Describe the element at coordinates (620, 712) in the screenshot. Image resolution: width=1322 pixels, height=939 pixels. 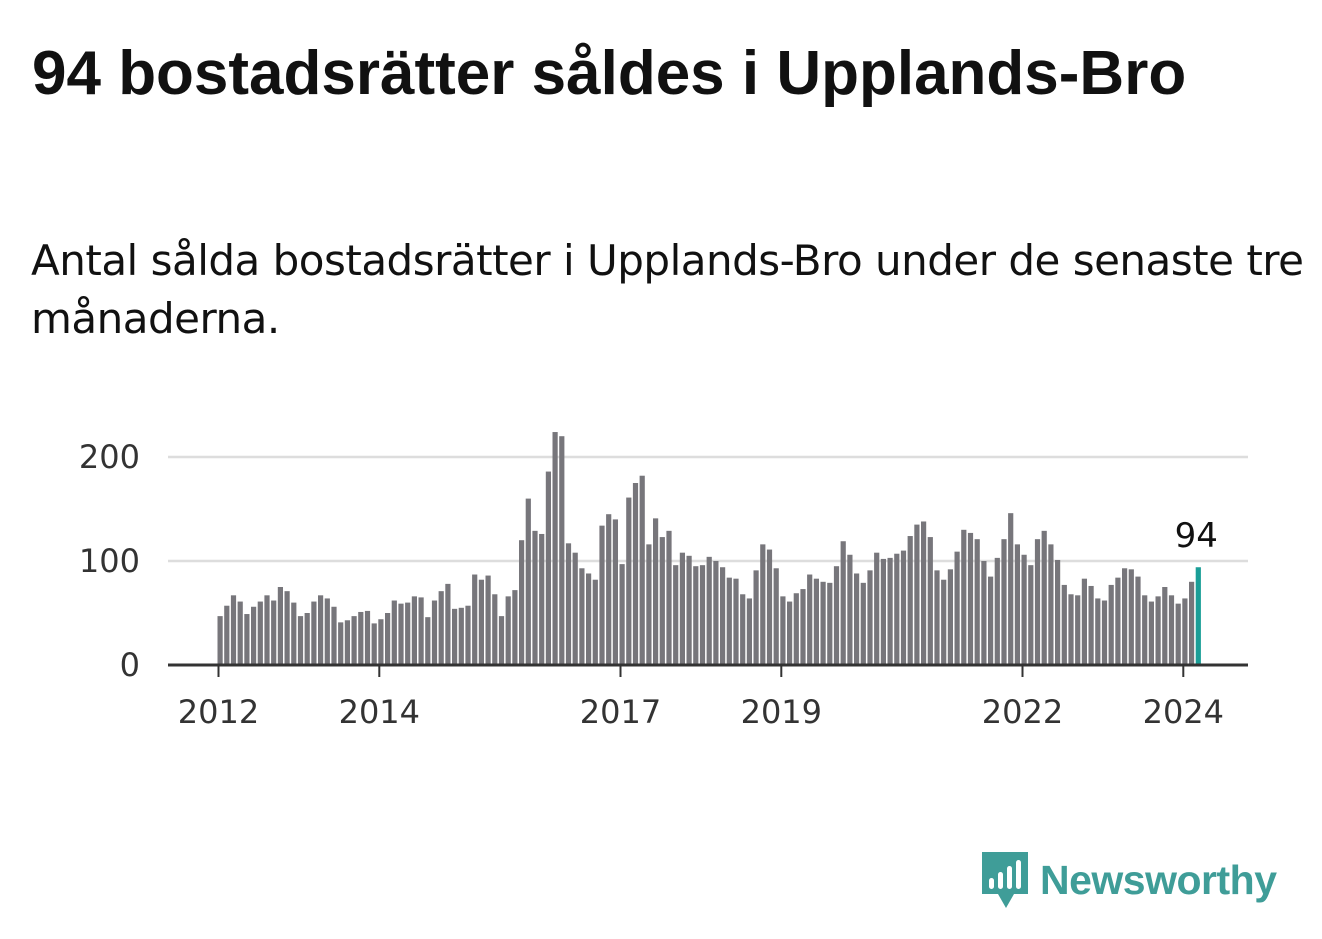
I see `x-tick-label: 2017` at that location.